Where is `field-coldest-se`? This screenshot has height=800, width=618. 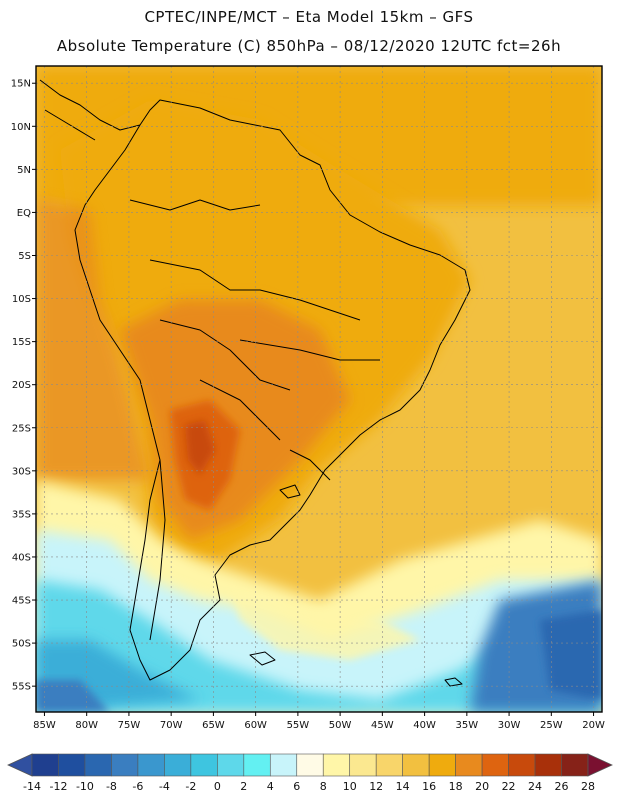
field-coldest-se is located at coordinates (571, 655).